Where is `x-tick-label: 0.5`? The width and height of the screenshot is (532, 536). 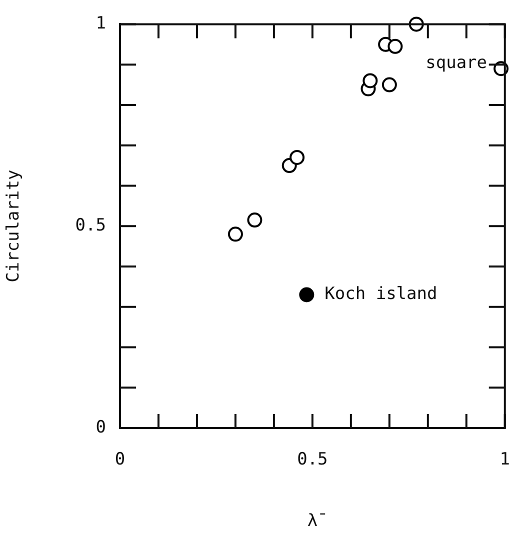
x-tick-label: 0.5 is located at coordinates (312, 460).